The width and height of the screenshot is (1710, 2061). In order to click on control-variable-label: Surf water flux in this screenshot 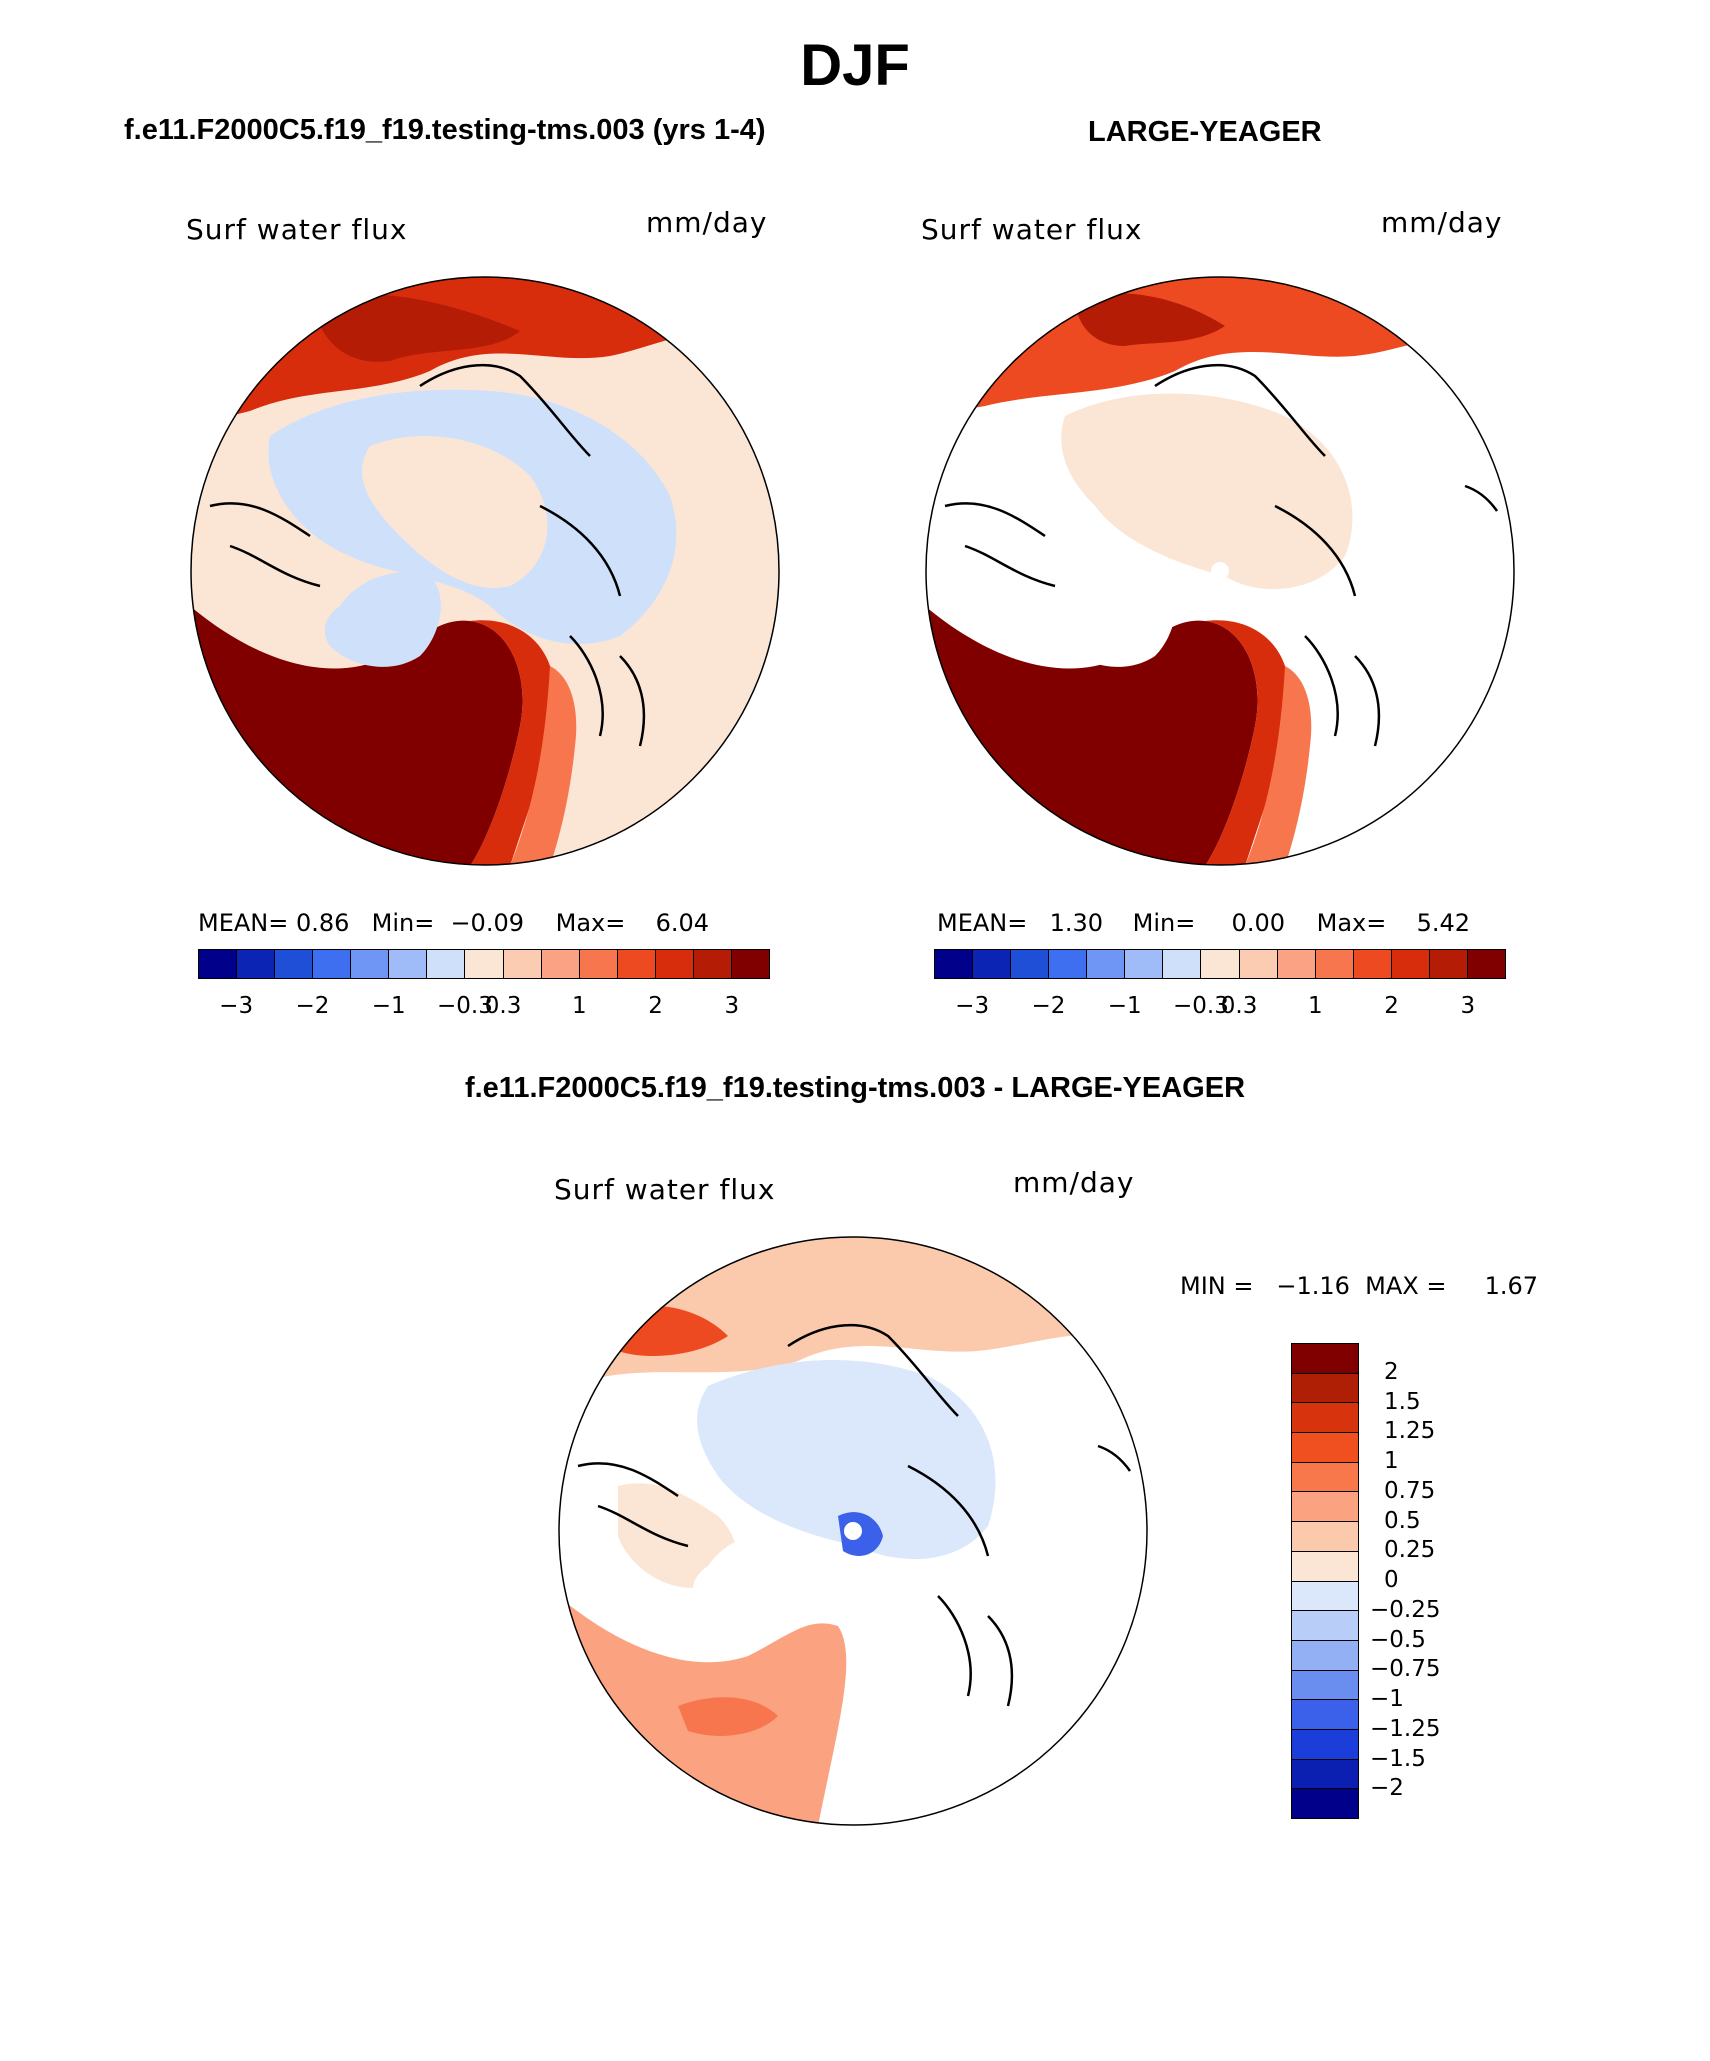, I will do `click(1032, 229)`.